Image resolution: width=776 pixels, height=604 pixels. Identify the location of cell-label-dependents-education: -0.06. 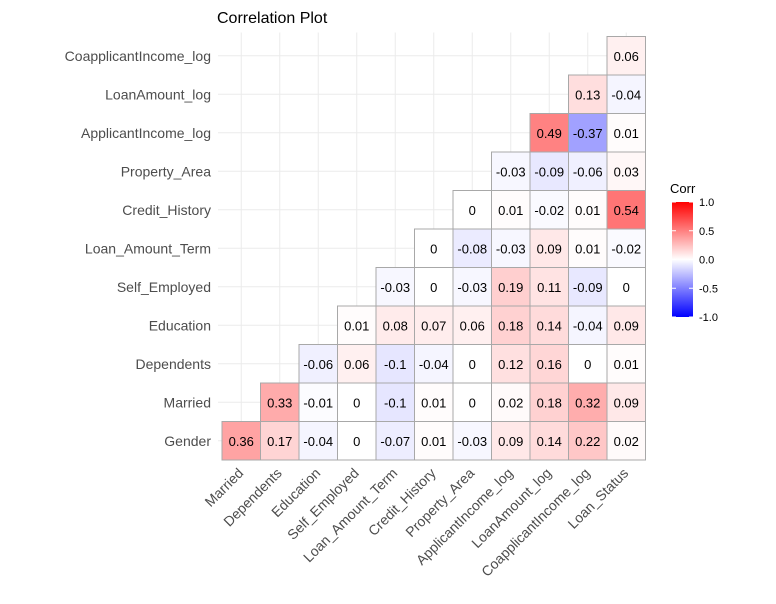
(318, 364).